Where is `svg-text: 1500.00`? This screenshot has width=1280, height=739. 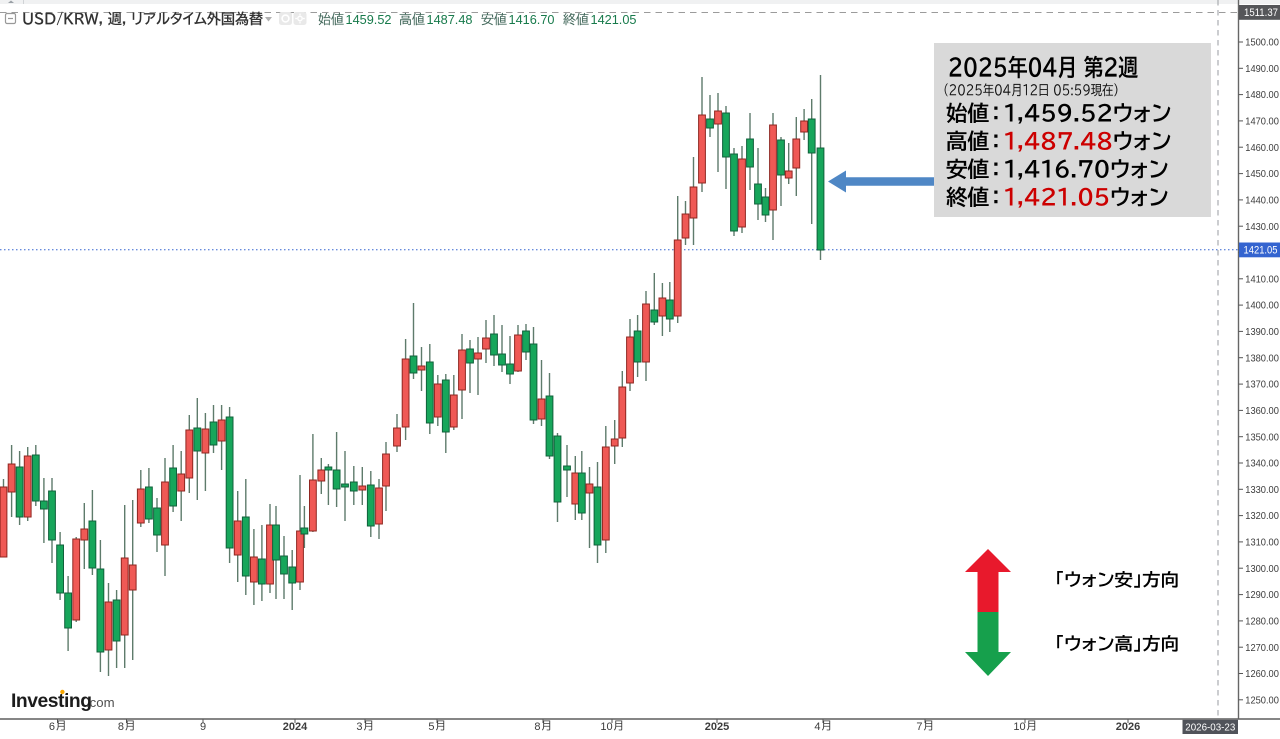 svg-text: 1500.00 is located at coordinates (1262, 43).